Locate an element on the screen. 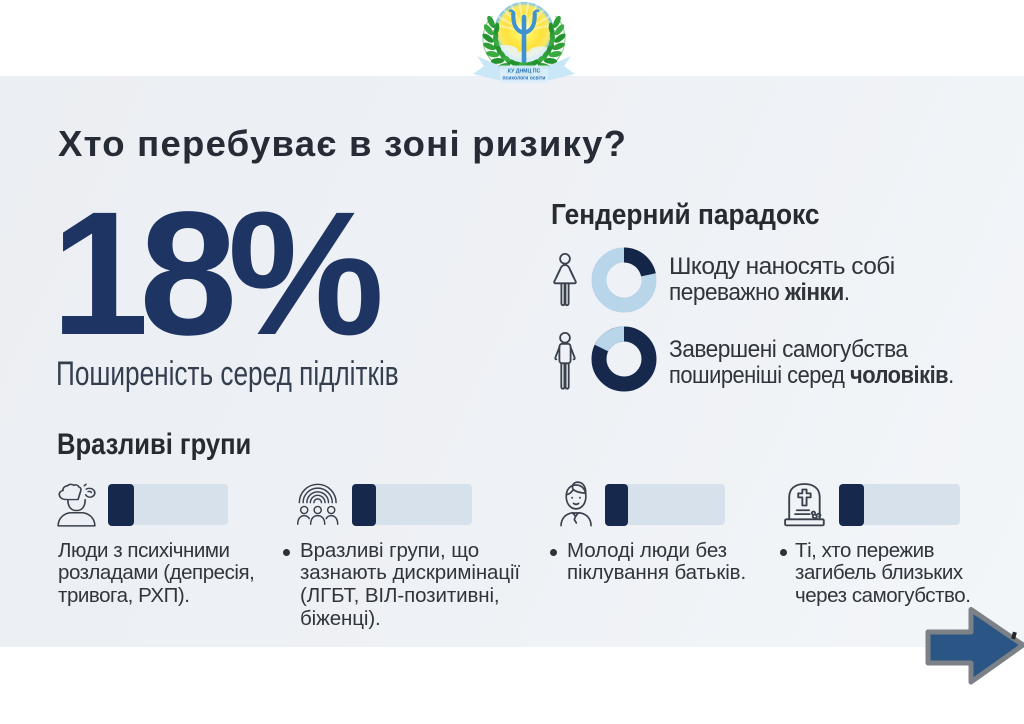 Image resolution: width=1024 pixels, height=724 pixels. svg-text: КУ ДНМЦ ПС is located at coordinates (524, 72).